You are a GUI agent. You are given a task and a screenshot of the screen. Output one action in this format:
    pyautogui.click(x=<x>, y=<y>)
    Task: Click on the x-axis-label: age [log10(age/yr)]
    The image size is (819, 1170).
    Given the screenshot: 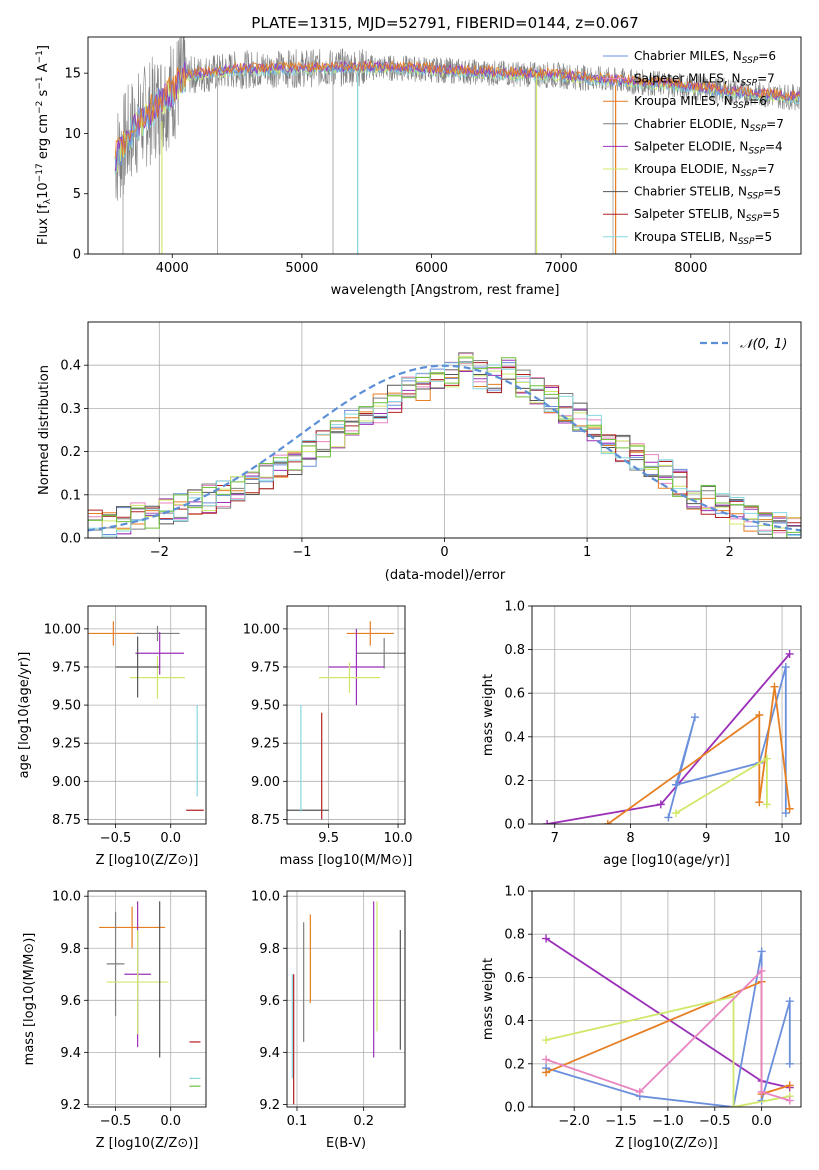 What is the action you would take?
    pyautogui.click(x=666, y=860)
    